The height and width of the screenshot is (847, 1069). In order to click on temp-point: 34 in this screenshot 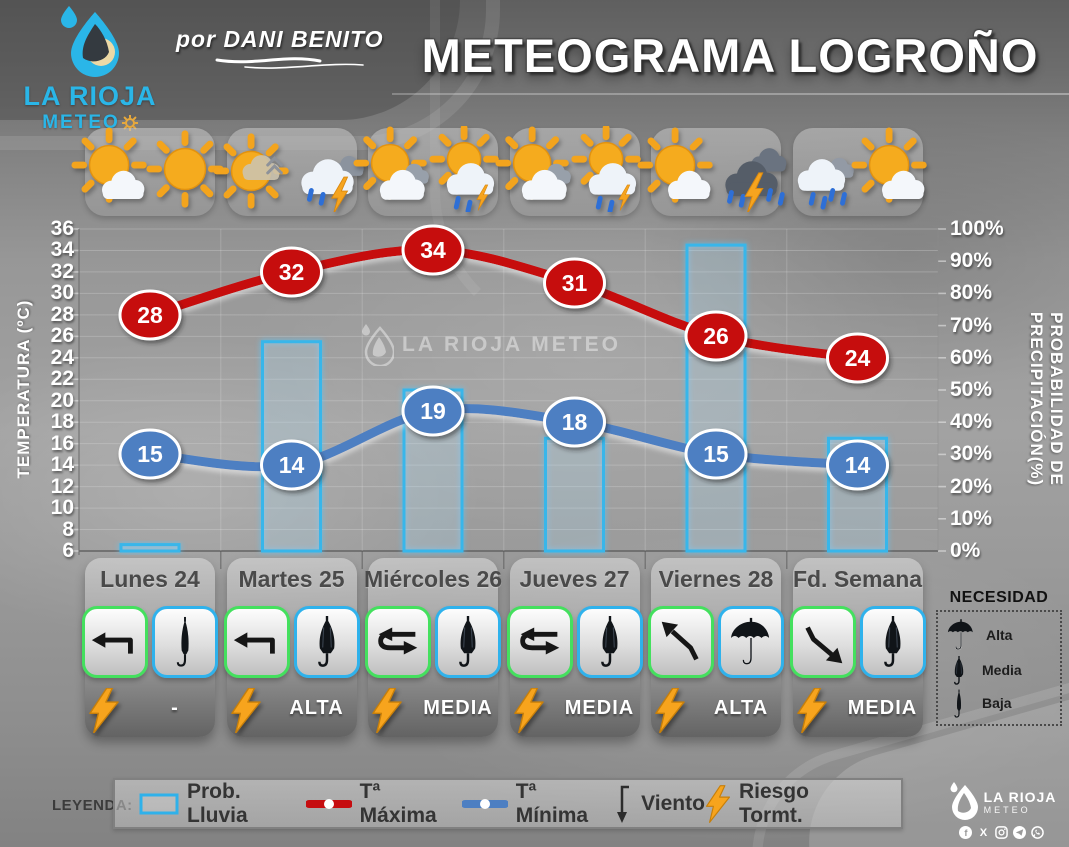, I will do `click(433, 250)`.